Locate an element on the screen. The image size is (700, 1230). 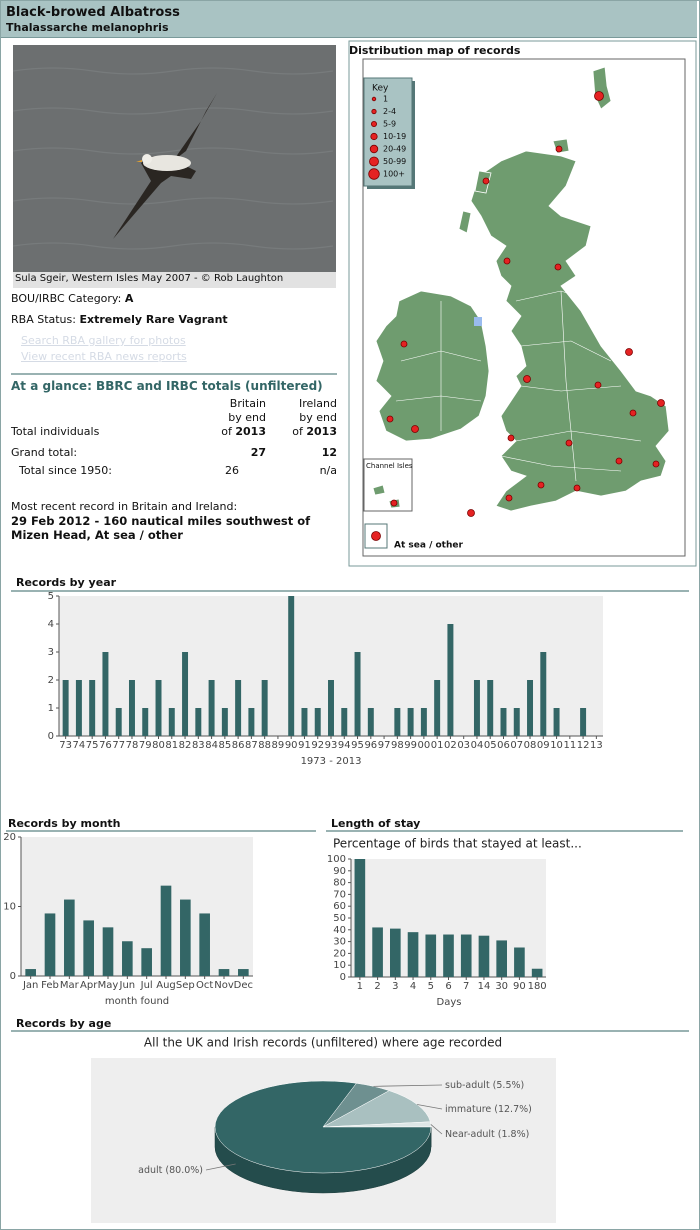
x-tick-label: 81 is located at coordinates (171, 745).